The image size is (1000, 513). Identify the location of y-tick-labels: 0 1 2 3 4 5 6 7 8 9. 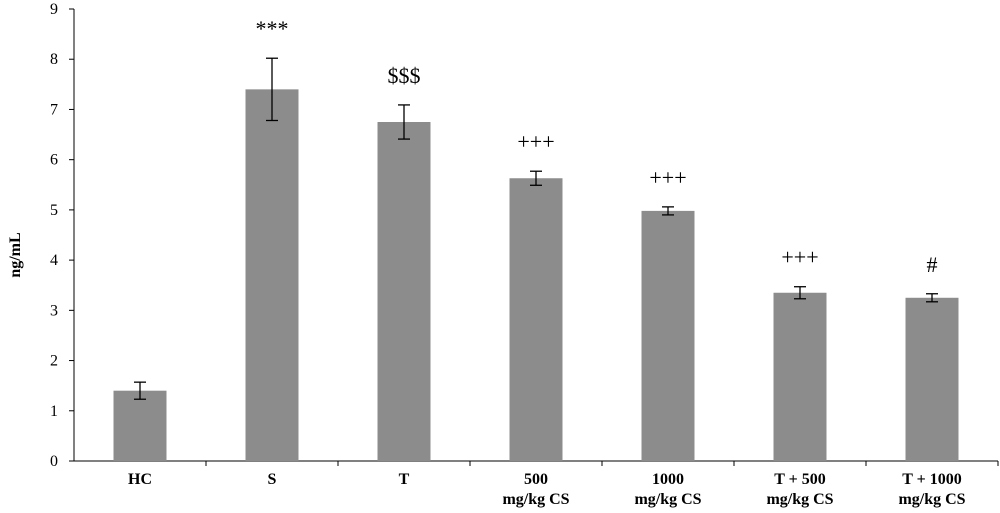
(54, 235).